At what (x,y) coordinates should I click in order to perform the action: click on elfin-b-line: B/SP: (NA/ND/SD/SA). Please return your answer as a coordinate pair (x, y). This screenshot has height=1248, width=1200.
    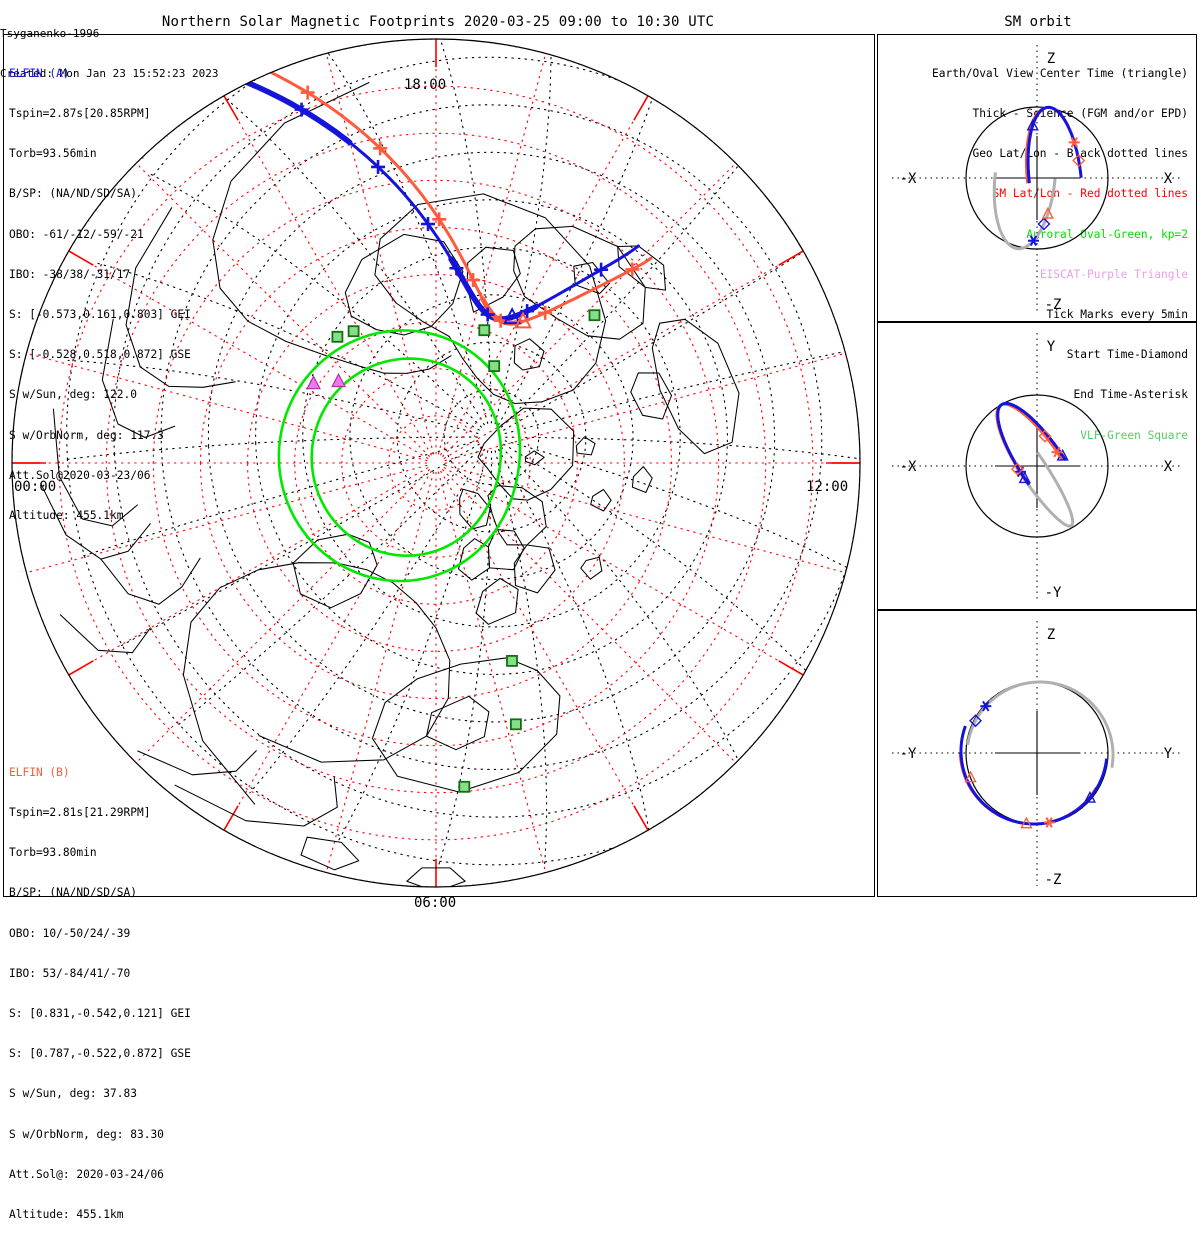
    Looking at the image, I should click on (73, 893).